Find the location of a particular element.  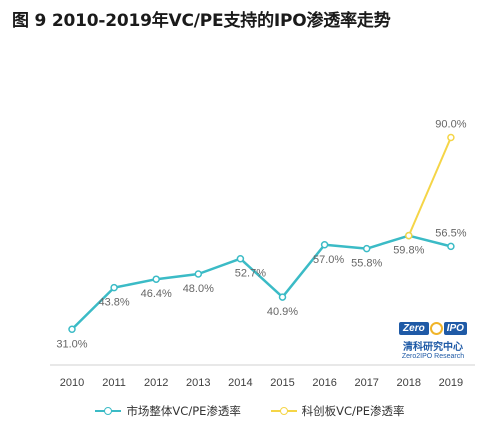

data-label-market-2013: 48.0% is located at coordinates (198, 289).